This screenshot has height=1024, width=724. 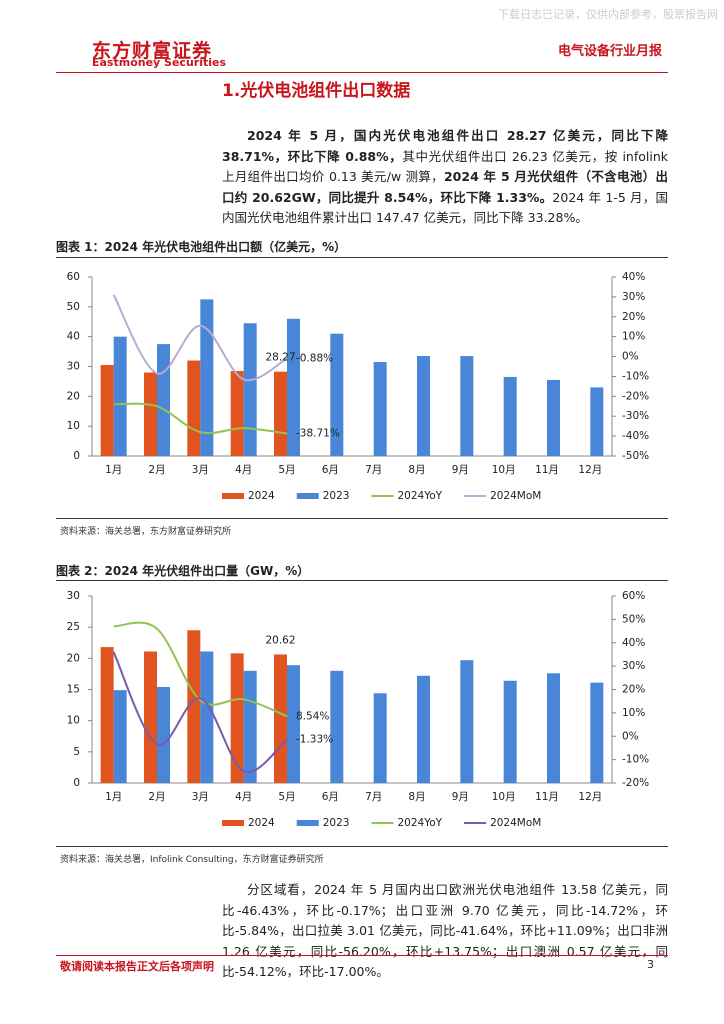 What do you see at coordinates (76, 752) in the screenshot?
I see `y-tick-label: 5` at bounding box center [76, 752].